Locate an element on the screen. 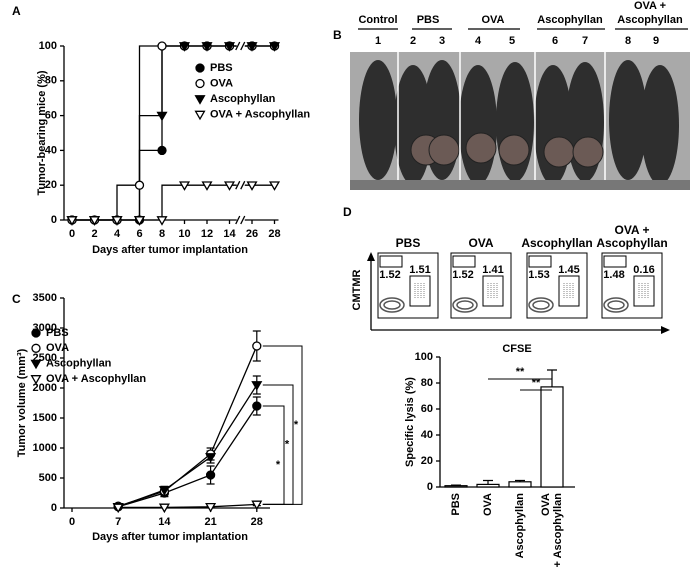 Image resolution: width=700 pixels, height=569 pixels. axis-break is located at coordinates (240, 131).